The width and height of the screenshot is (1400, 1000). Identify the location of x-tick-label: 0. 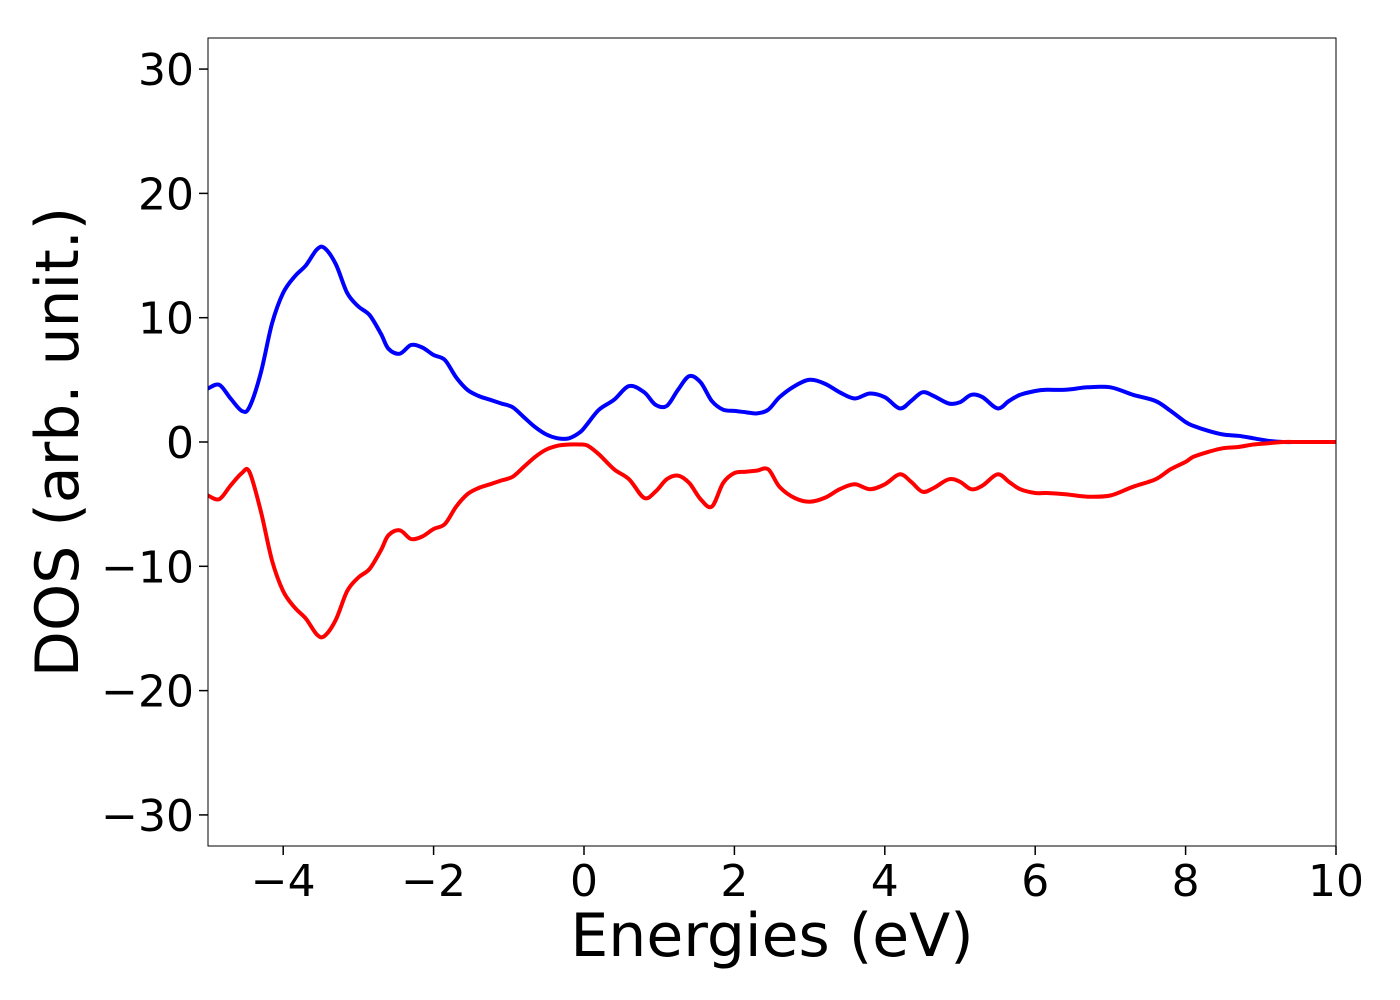
(584, 881).